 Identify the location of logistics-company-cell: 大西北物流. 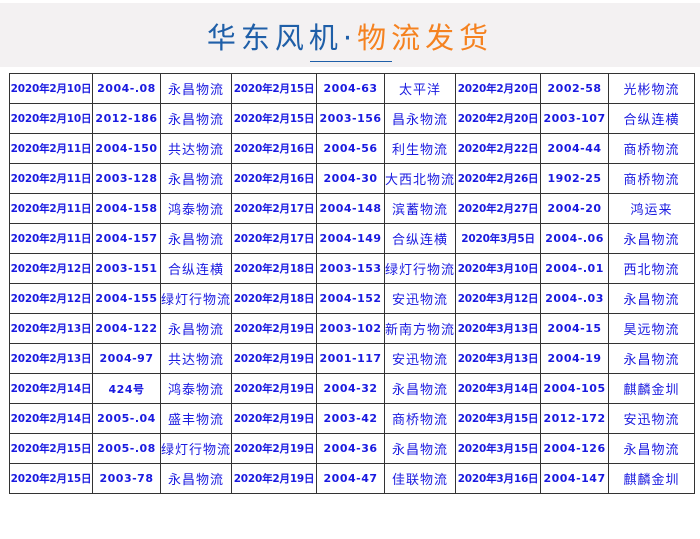
(420, 178).